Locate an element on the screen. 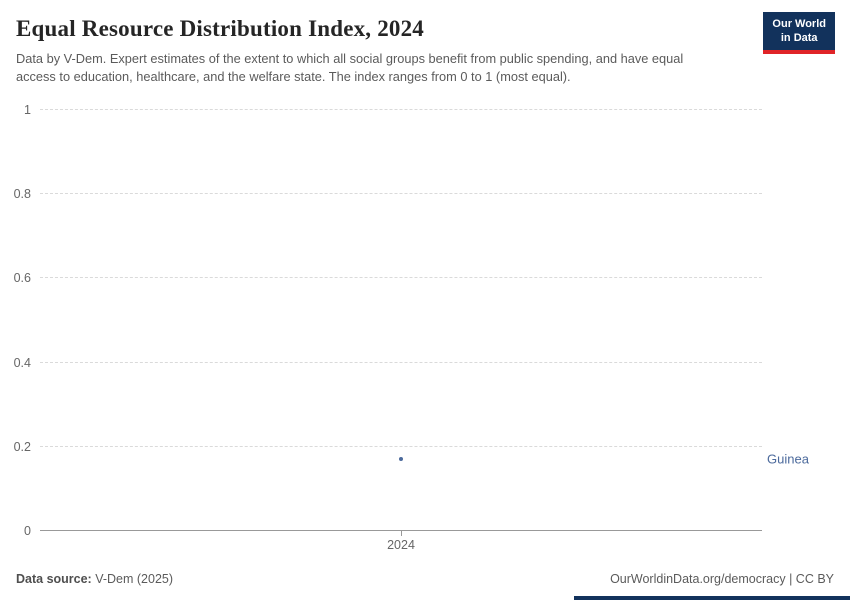 Image resolution: width=850 pixels, height=600 pixels. chart-title: Equal Resource Distribution Index, 2024 is located at coordinates (220, 28).